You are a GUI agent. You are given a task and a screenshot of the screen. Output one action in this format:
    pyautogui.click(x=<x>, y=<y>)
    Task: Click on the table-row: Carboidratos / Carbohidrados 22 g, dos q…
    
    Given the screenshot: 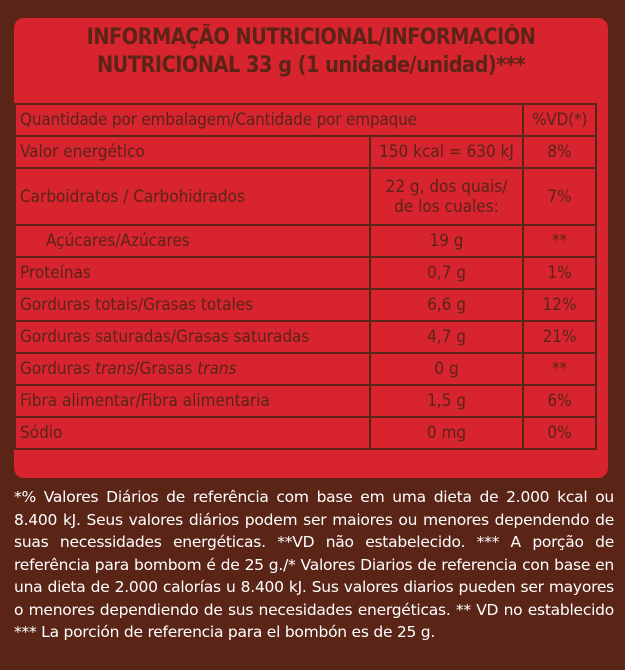 What is the action you would take?
    pyautogui.click(x=306, y=196)
    